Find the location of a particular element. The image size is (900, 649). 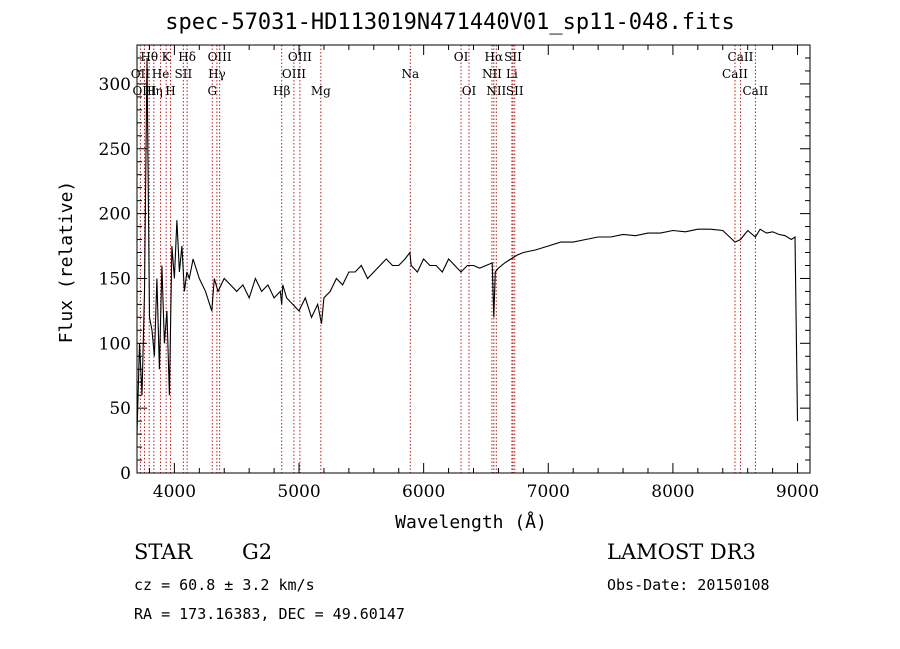

object-type: STAR is located at coordinates (163, 552).